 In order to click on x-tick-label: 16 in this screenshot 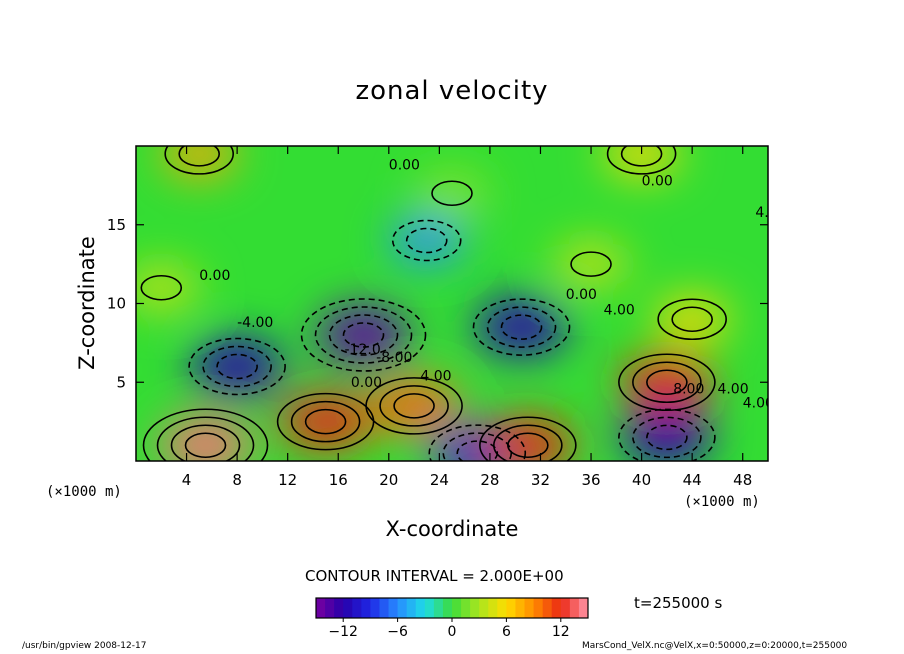, I will do `click(338, 480)`.